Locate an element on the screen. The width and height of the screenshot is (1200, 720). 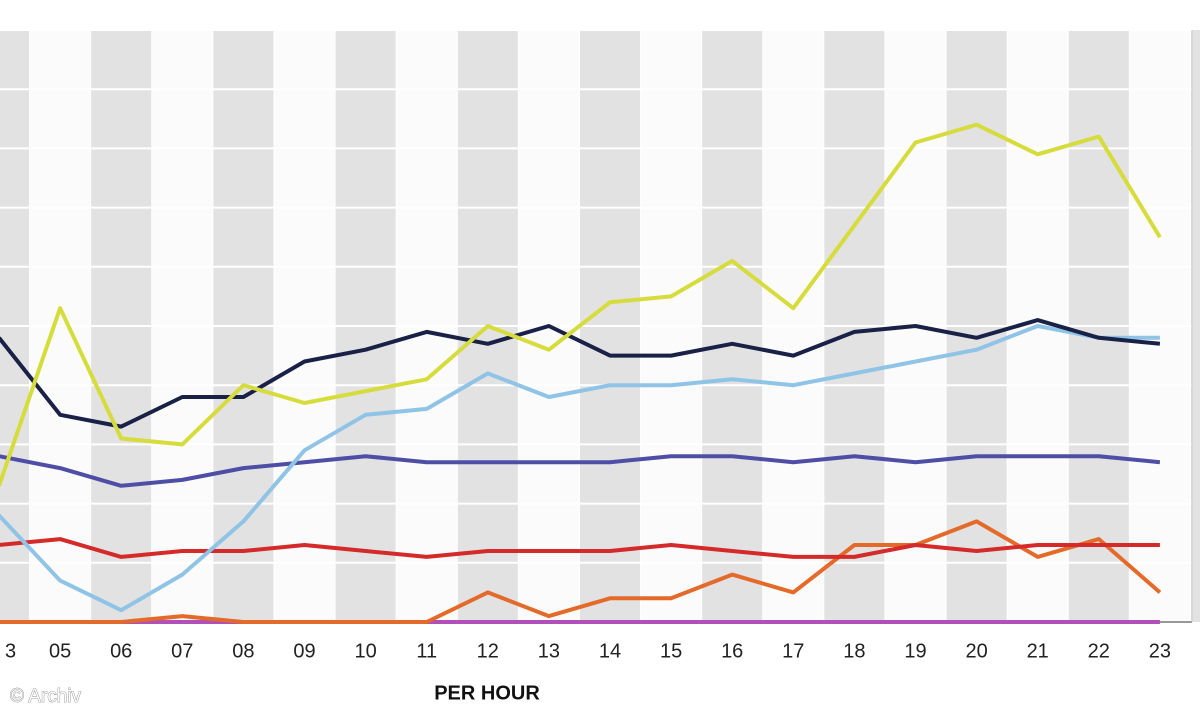
x-tick-label: 23 is located at coordinates (1160, 651).